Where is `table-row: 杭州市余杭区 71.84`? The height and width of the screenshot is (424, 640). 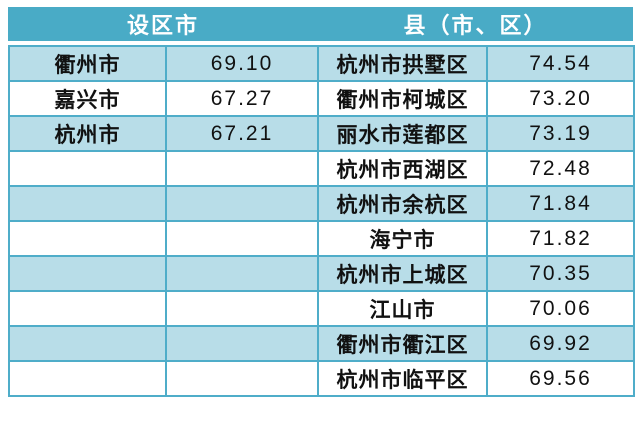
table-row: 杭州市余杭区 71.84 is located at coordinates (321, 203).